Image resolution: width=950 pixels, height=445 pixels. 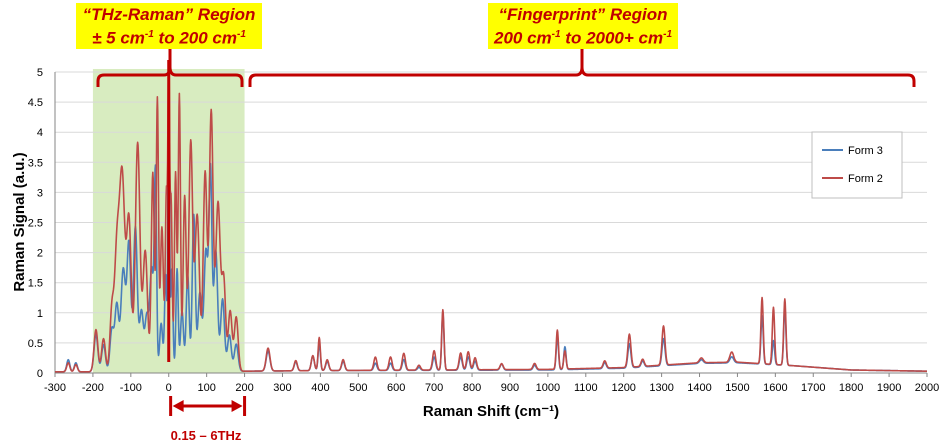 I want to click on x-tick-label: 900, so click(x=510, y=388).